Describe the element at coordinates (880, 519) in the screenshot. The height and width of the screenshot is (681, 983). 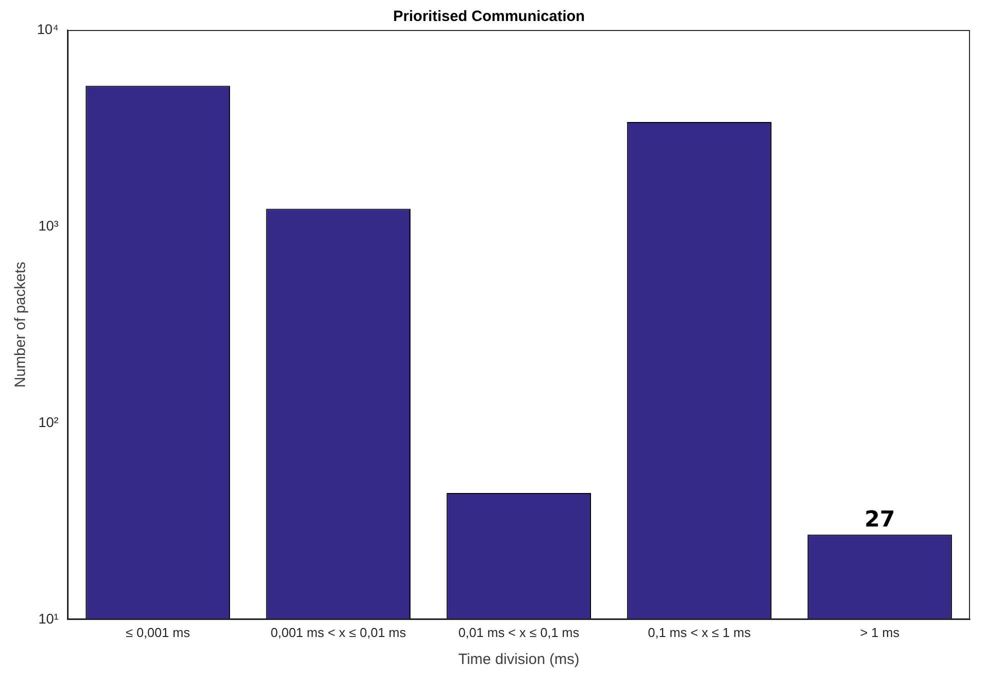
I see `data-label: 27` at that location.